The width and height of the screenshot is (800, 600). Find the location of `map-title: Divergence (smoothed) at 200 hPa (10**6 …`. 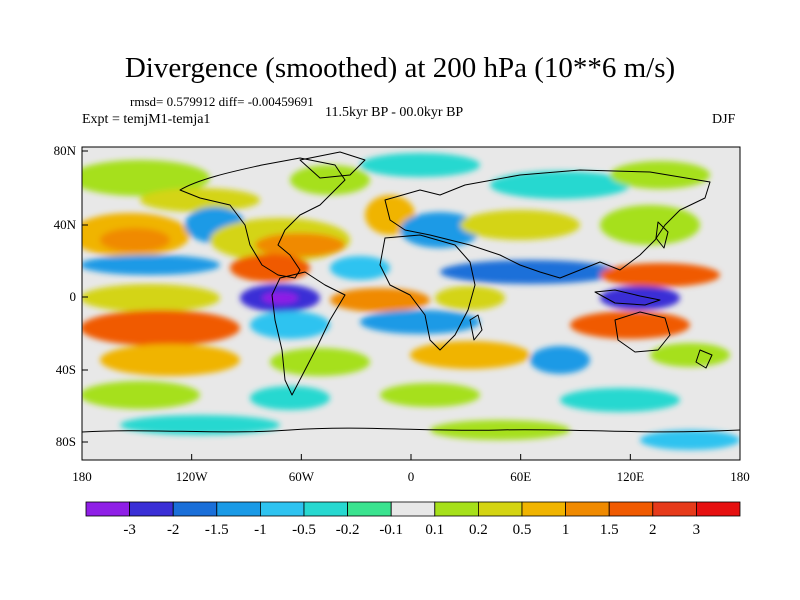

map-title: Divergence (smoothed) at 200 hPa (10**6 … is located at coordinates (400, 68).